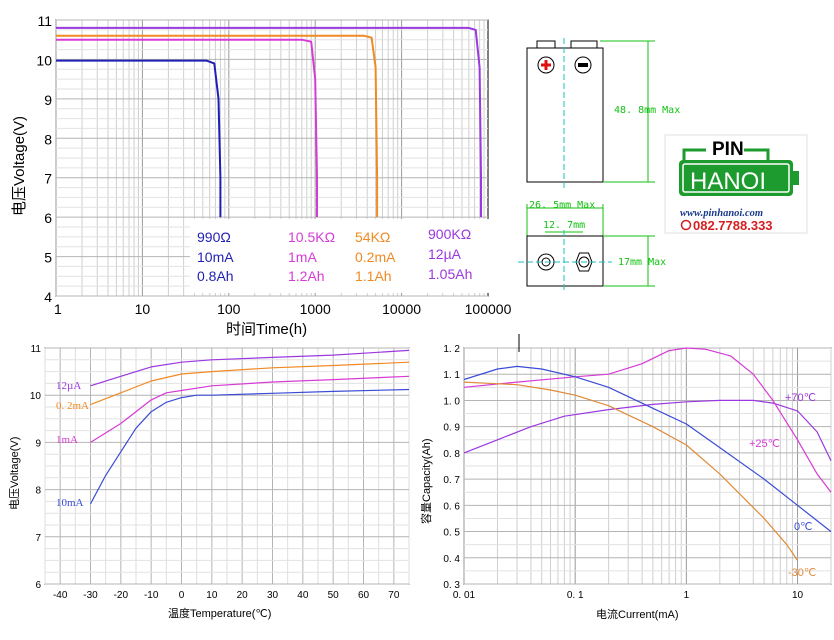 The image size is (834, 640). Describe the element at coordinates (426, 481) in the screenshot. I see `y-axis-label: 容量Capacity(Ah)` at that location.